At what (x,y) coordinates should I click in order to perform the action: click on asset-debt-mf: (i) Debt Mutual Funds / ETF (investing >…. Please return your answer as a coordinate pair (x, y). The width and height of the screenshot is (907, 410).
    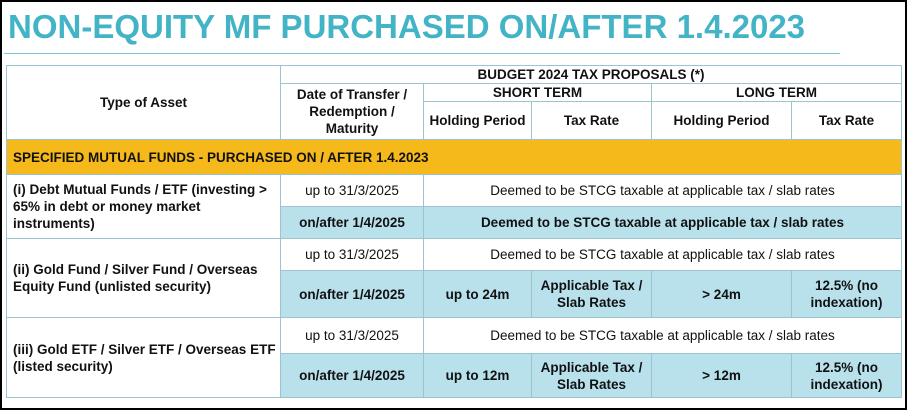
    Looking at the image, I should click on (143, 206).